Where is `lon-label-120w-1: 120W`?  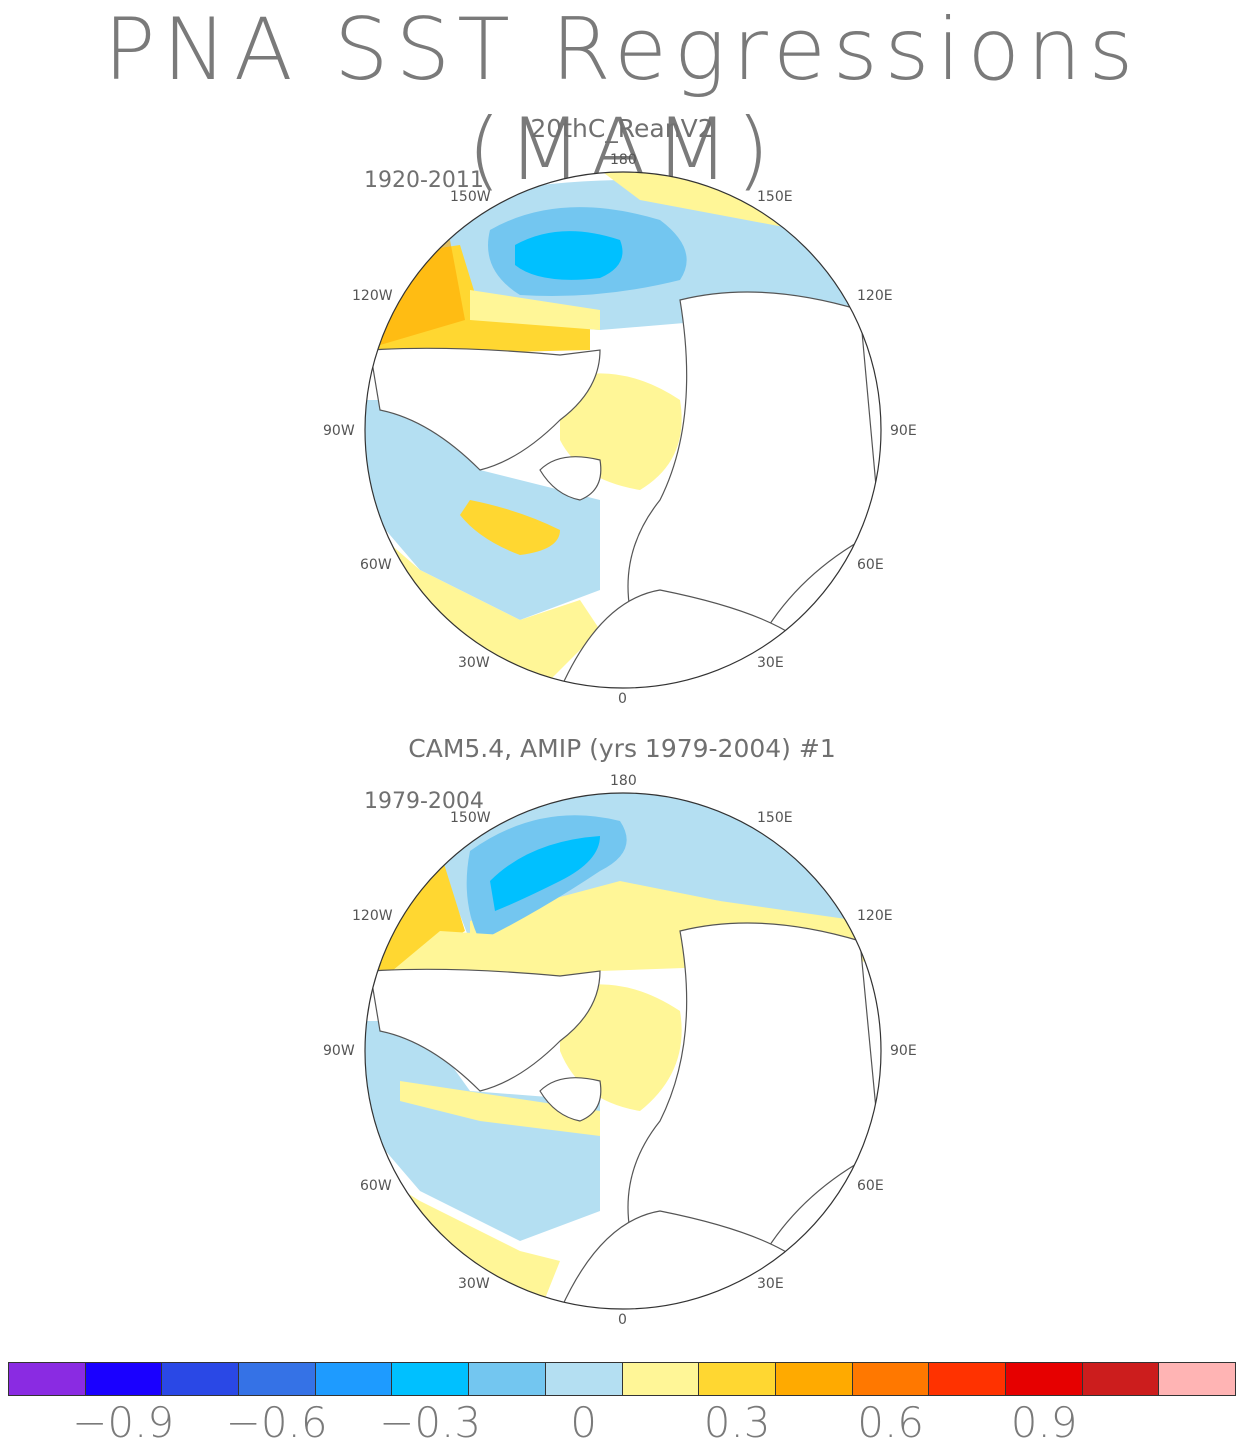 lon-label-120w-1: 120W is located at coordinates (372, 296).